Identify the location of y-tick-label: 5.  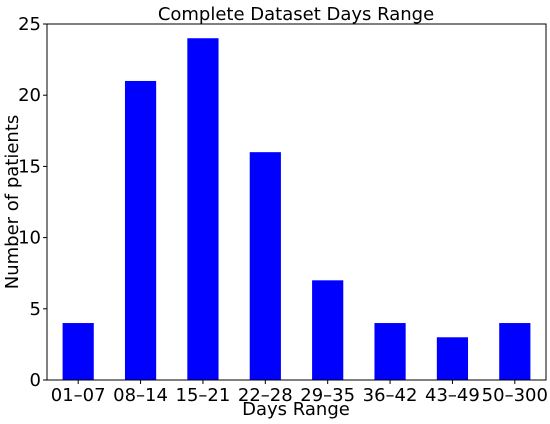
(35, 309).